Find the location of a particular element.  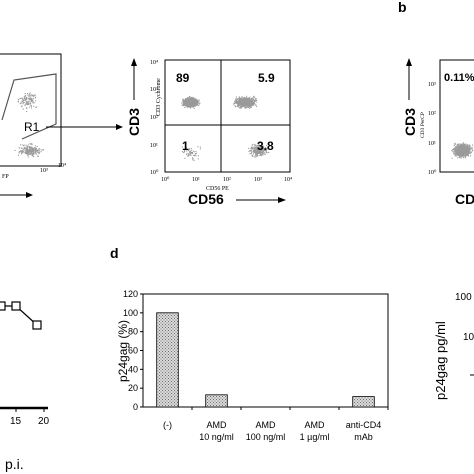

panel-b-quadrant-value: 0.11% is located at coordinates (459, 78).